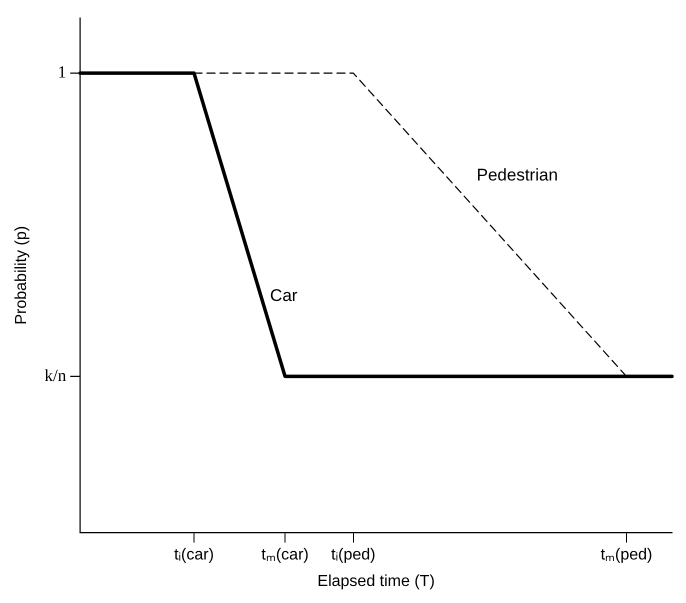 This screenshot has height=603, width=686. What do you see at coordinates (55, 375) in the screenshot?
I see `text: k/n` at bounding box center [55, 375].